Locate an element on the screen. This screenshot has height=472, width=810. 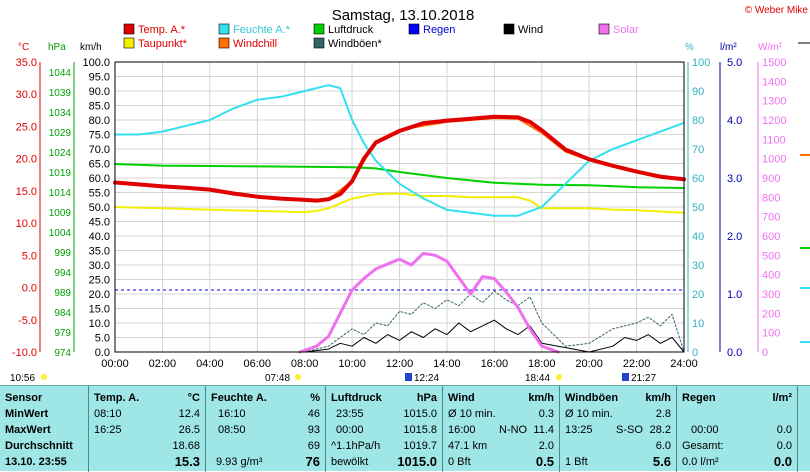
x-tick-label: 20:00 is located at coordinates (589, 364).